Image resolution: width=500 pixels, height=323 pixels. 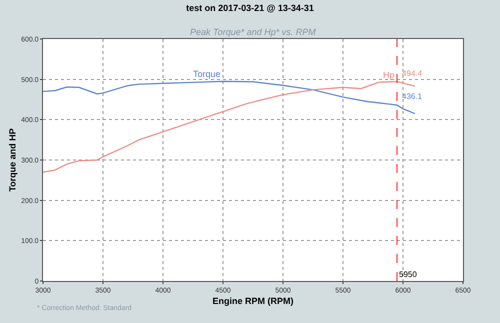 I want to click on annotation: 494.4, so click(x=412, y=73).